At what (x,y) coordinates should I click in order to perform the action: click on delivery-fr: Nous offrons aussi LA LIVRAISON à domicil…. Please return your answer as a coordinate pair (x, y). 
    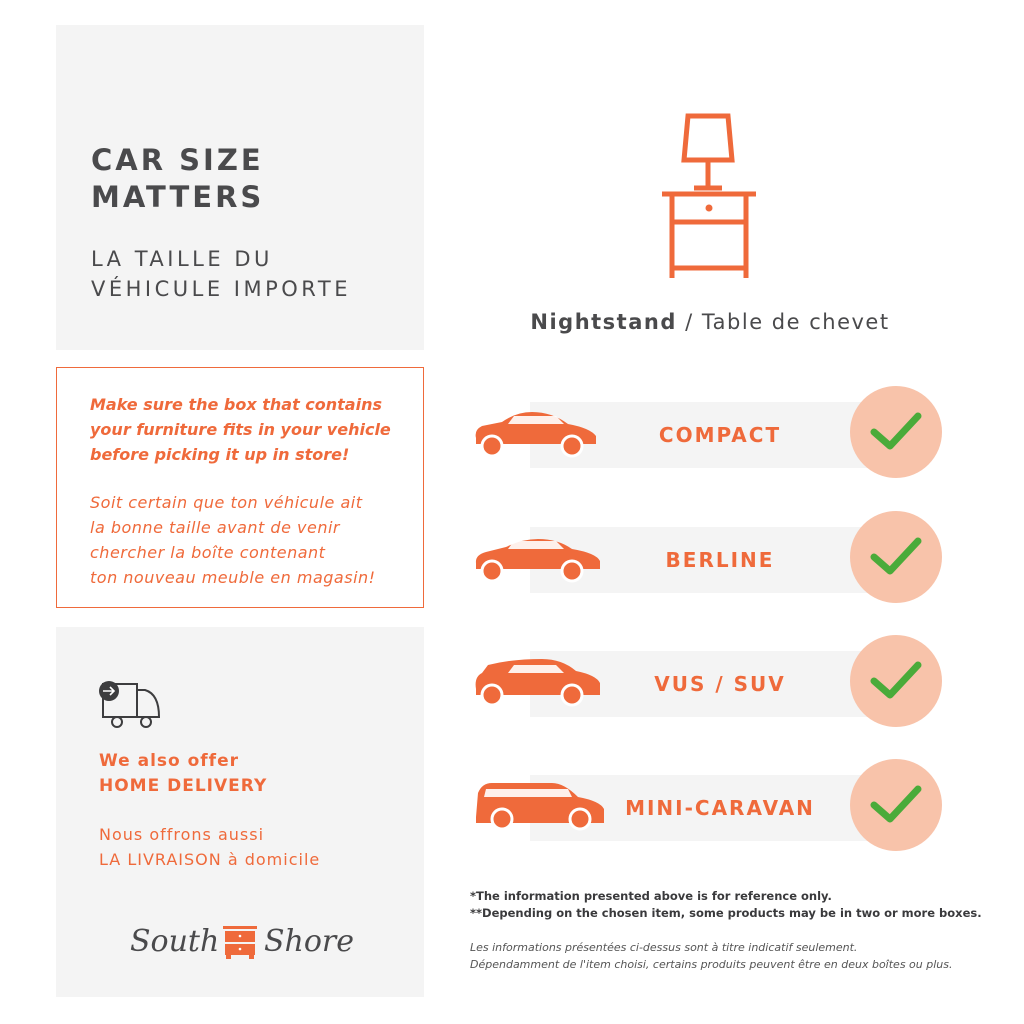
    Looking at the image, I should click on (209, 847).